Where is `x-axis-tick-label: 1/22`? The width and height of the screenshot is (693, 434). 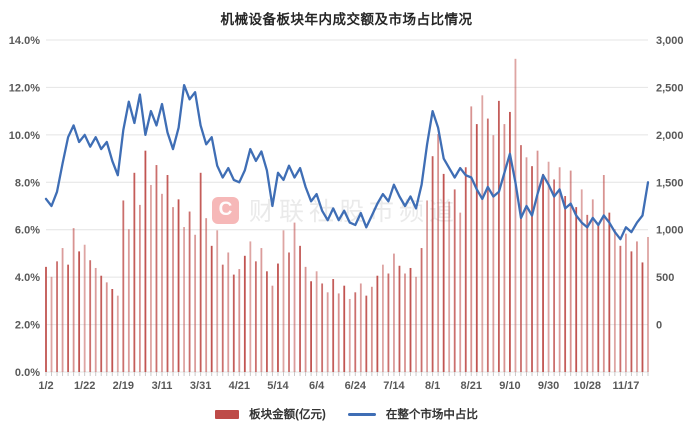
x-axis-tick-label: 1/22 is located at coordinates (84, 386).